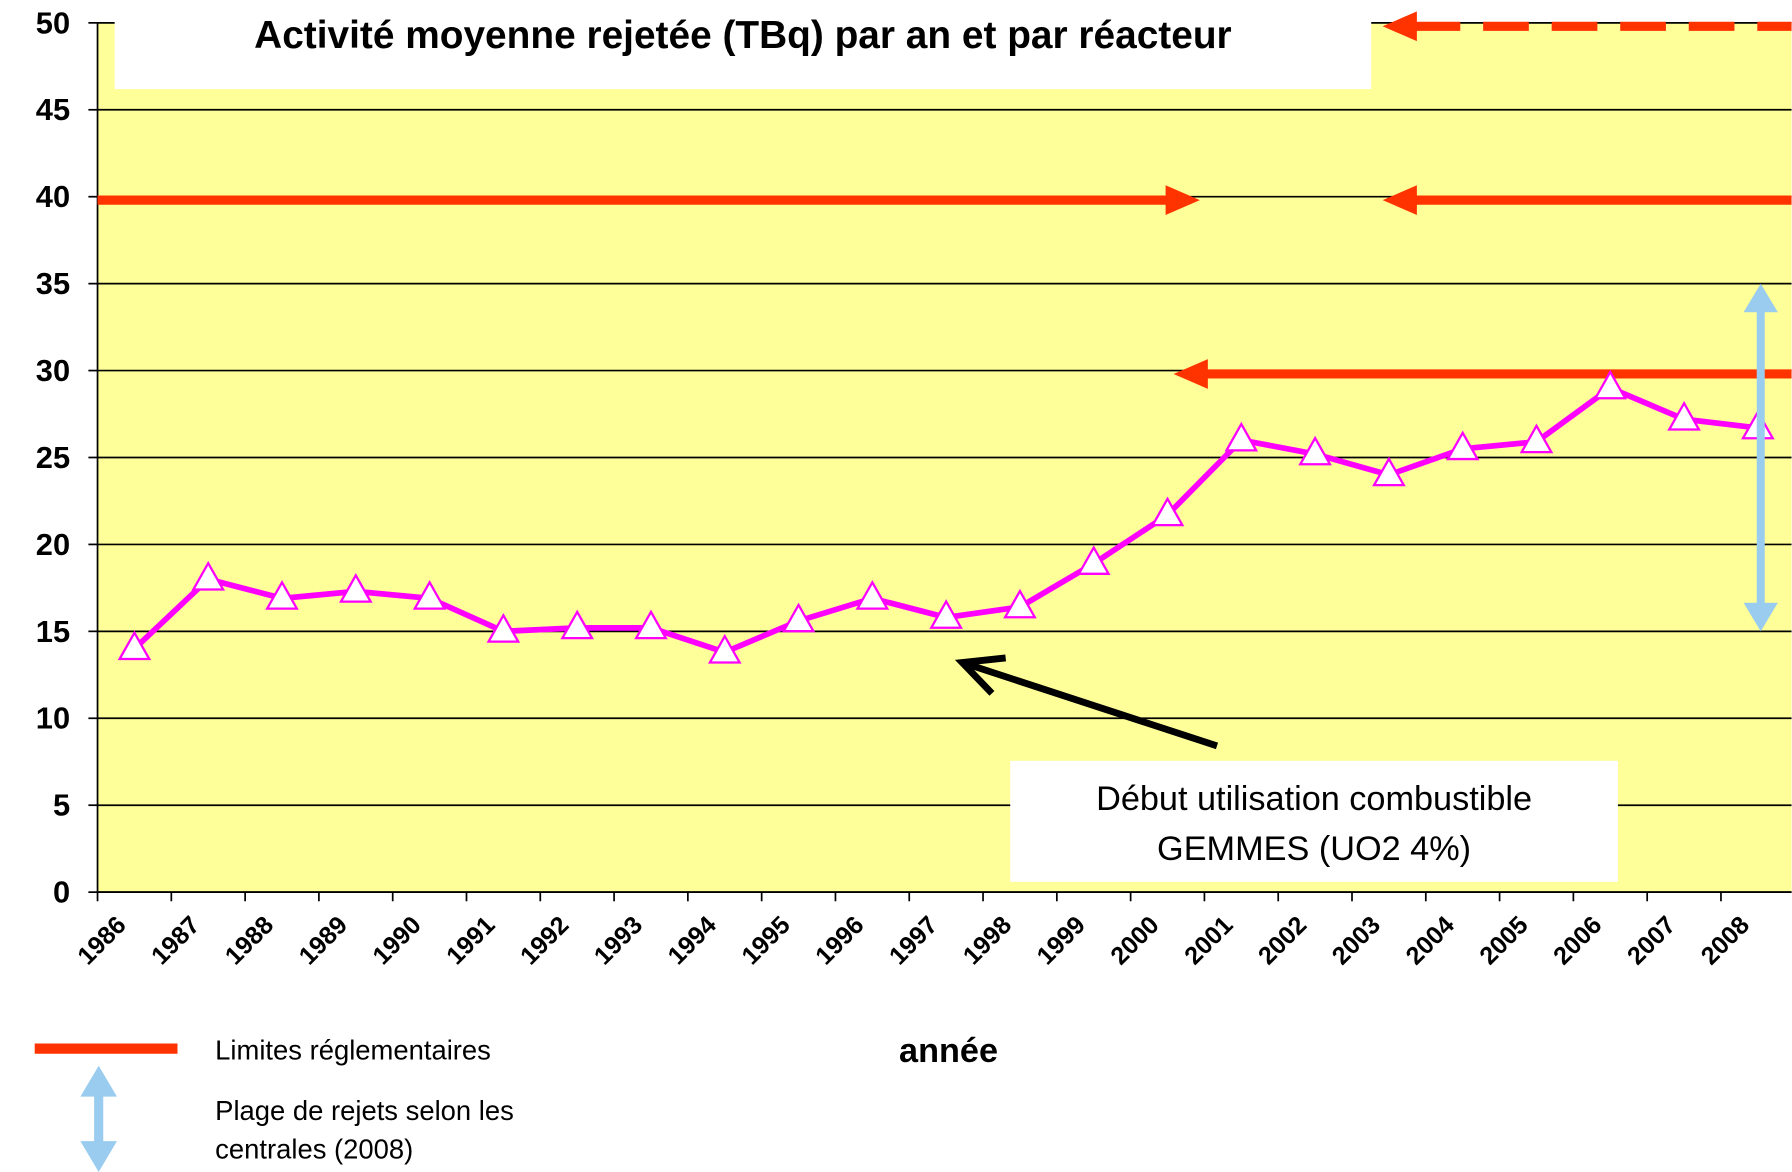  I want to click on x-tick-label: 1991, so click(470, 940).